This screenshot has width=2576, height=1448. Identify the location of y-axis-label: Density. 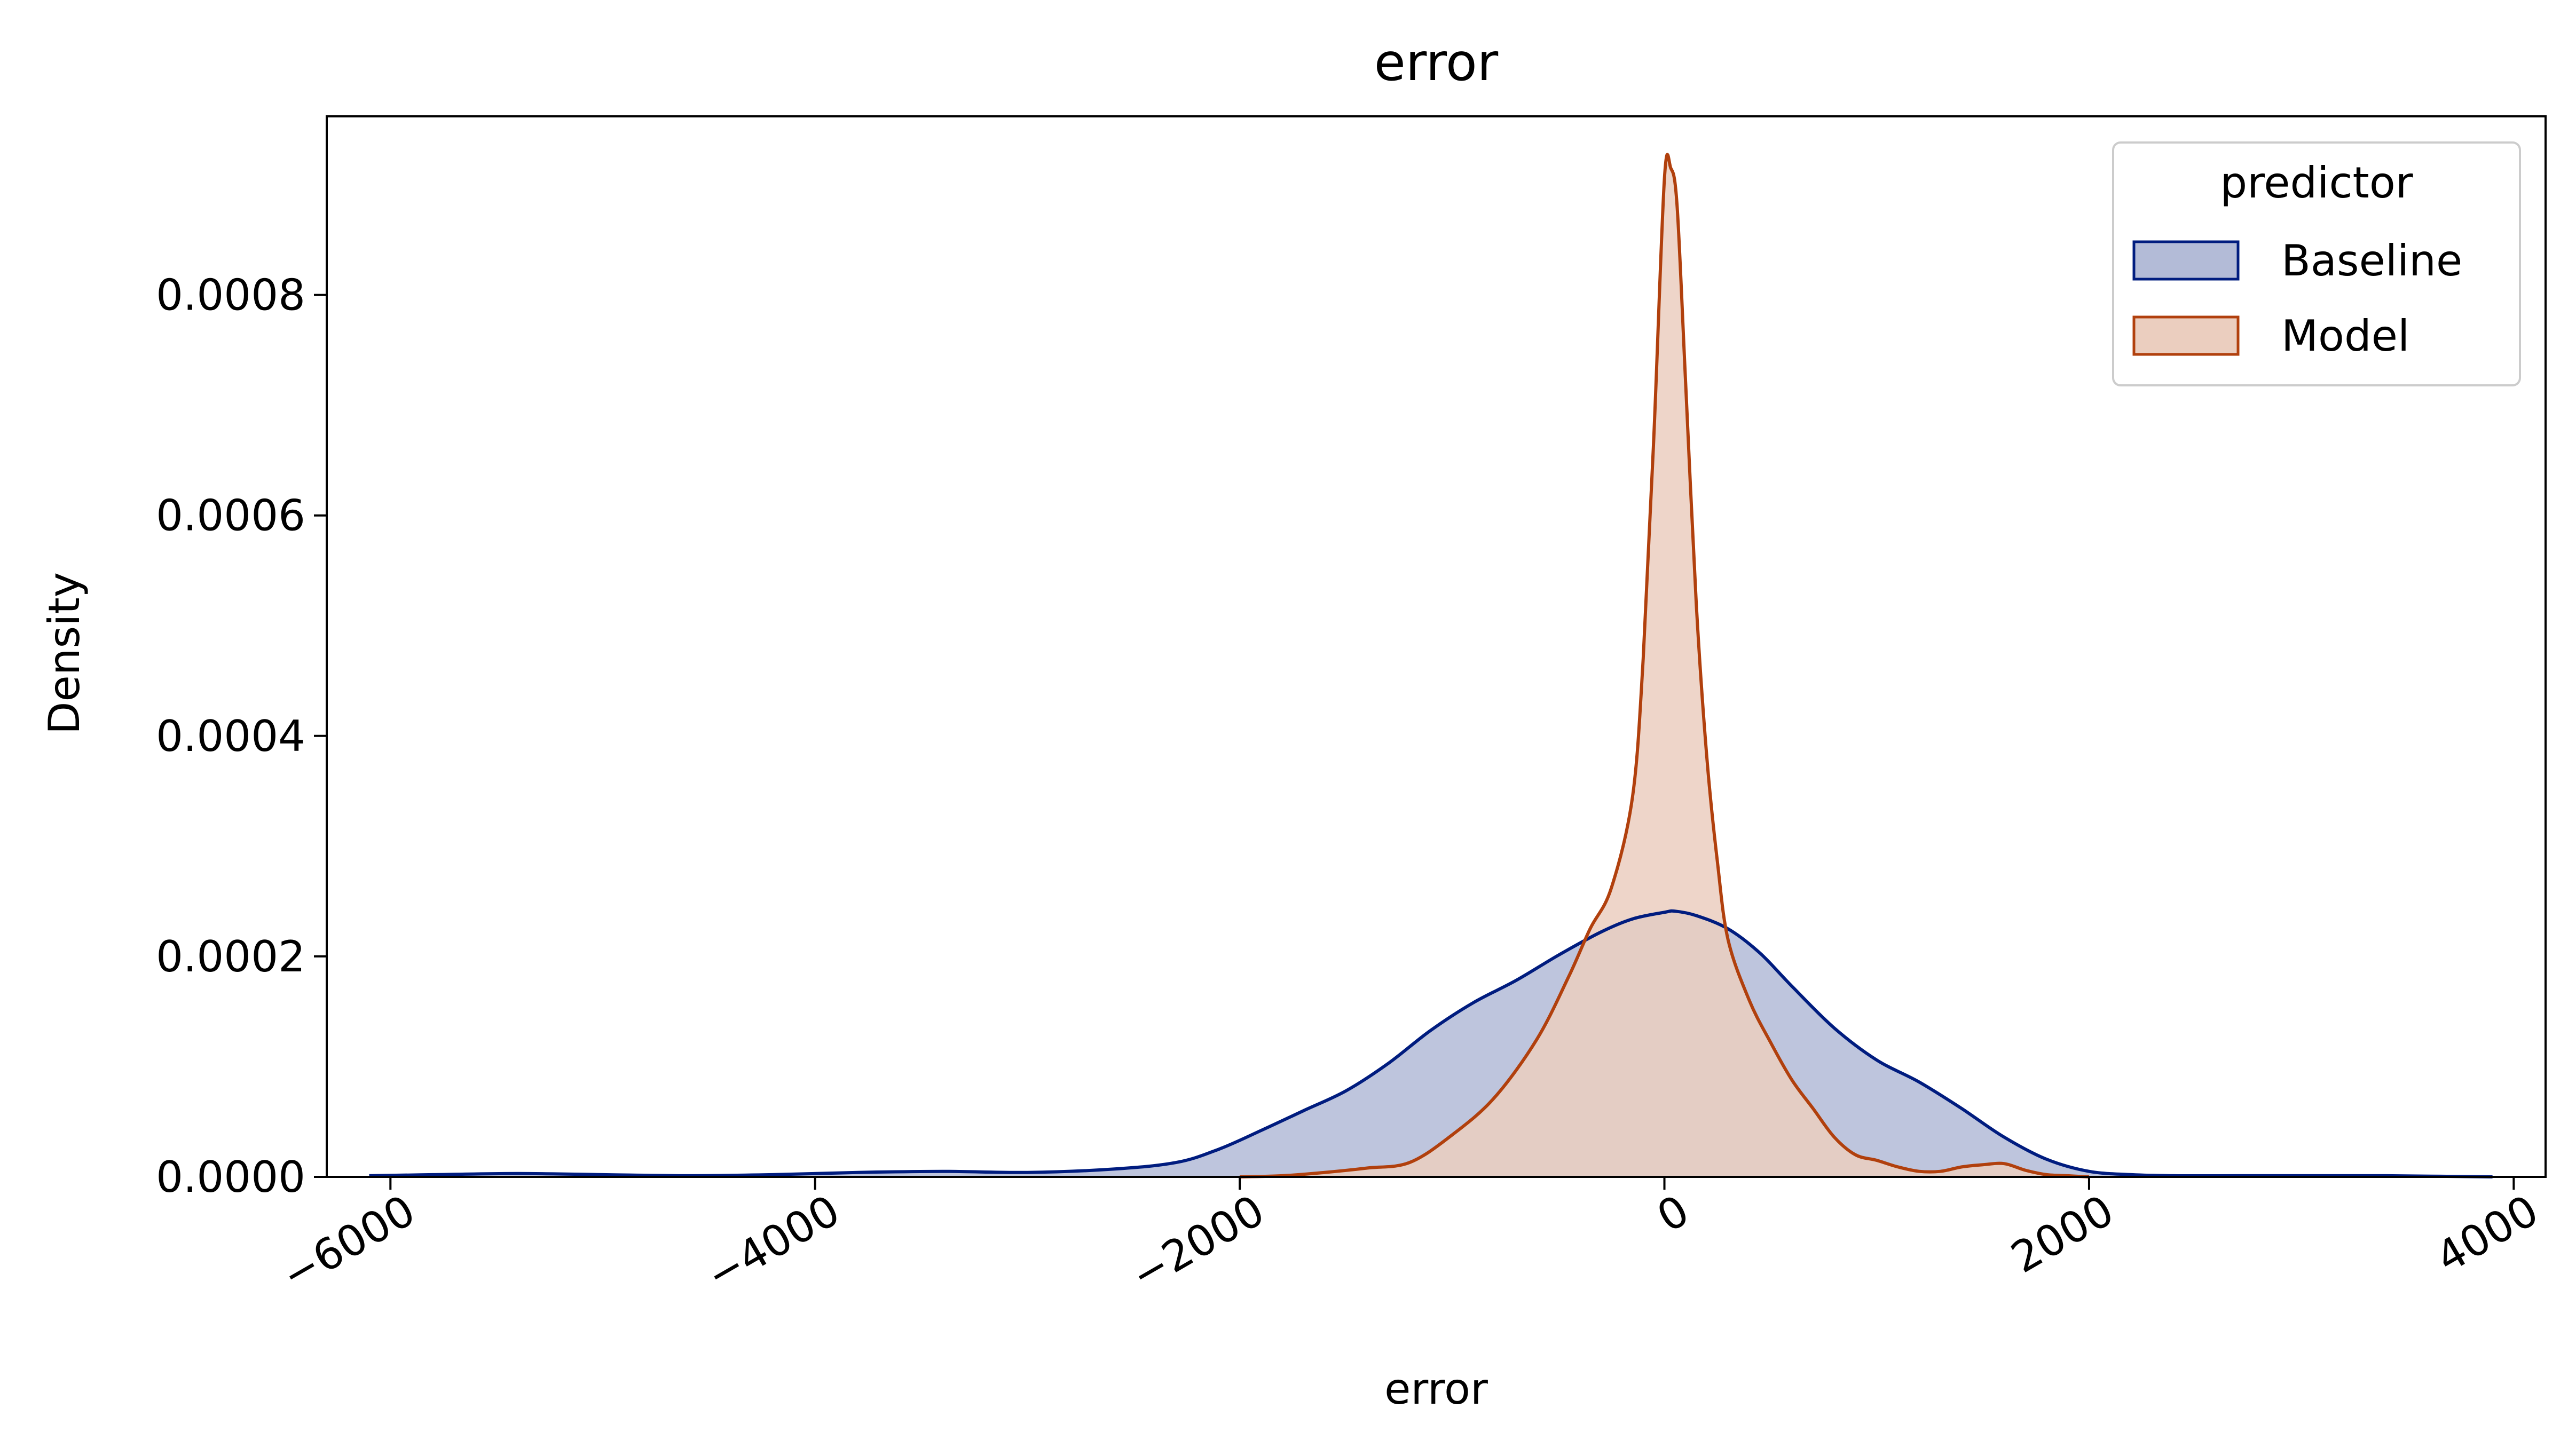
(64, 653).